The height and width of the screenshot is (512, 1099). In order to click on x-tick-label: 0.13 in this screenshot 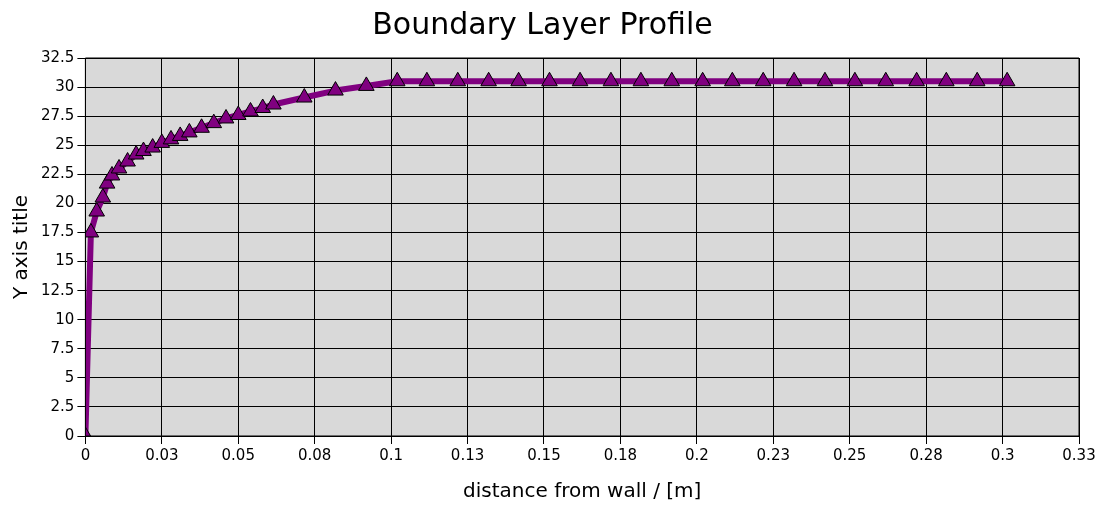, I will do `click(467, 454)`.